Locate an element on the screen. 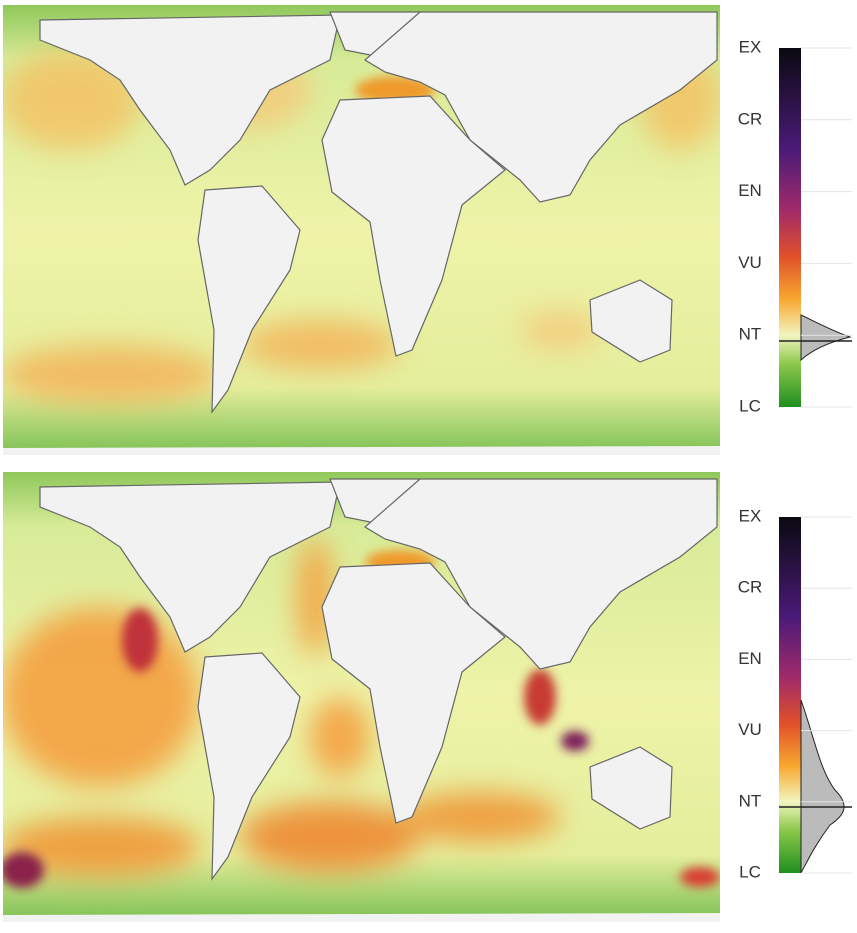 The image size is (857, 933). scale-top is located at coordinates (815, 227).